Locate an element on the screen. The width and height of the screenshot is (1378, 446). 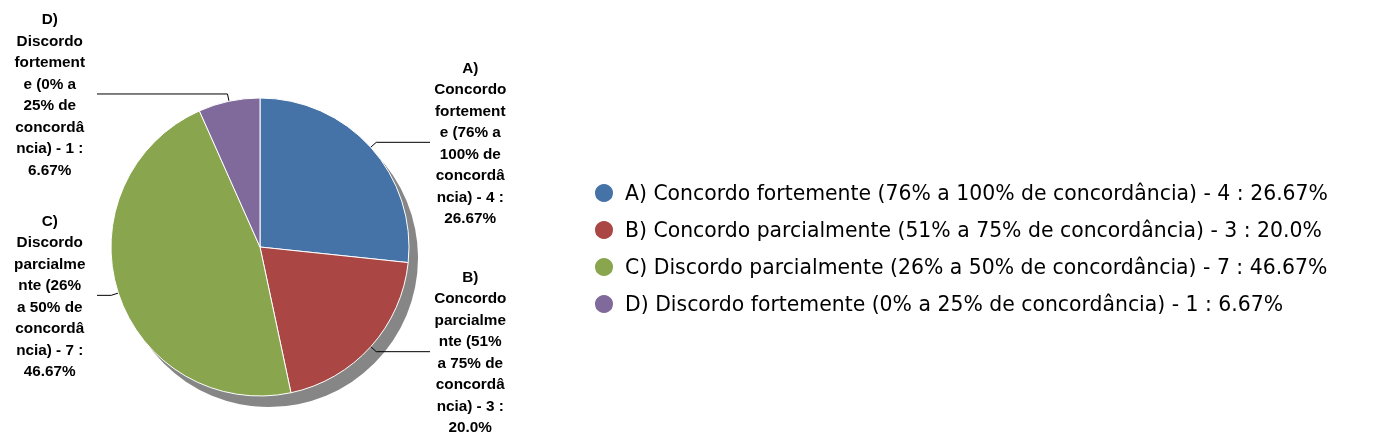
slice-label: C) Discordo parcialmente (26% a 50% de concordância) - 7 : 46.67% is located at coordinates (50, 295).